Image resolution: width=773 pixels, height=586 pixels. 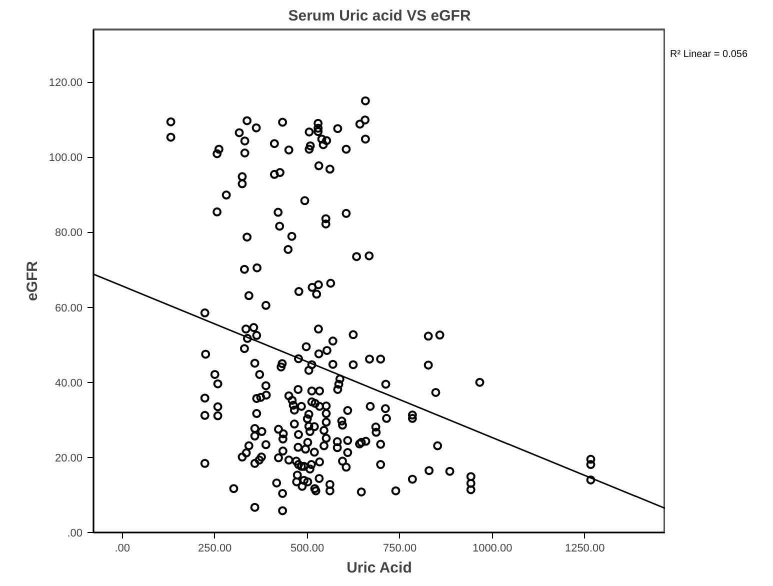 I want to click on y-tick-label: 20.00, so click(x=68, y=458).